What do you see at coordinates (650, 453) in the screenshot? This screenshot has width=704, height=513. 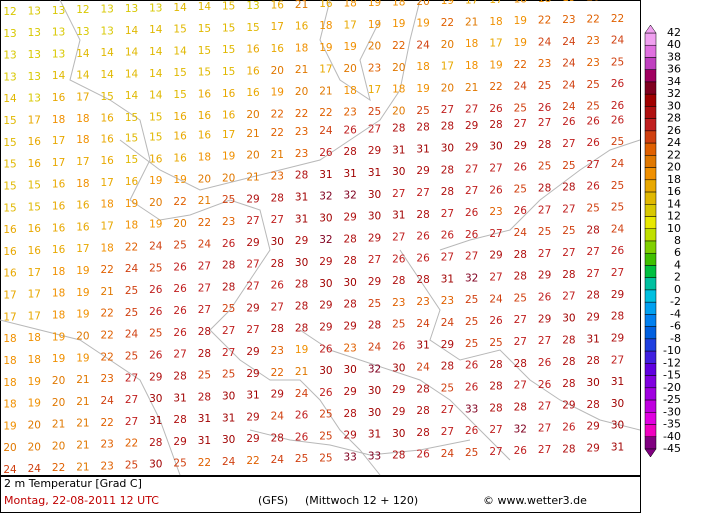 I see `colorbar-cap-bottom` at bounding box center [650, 453].